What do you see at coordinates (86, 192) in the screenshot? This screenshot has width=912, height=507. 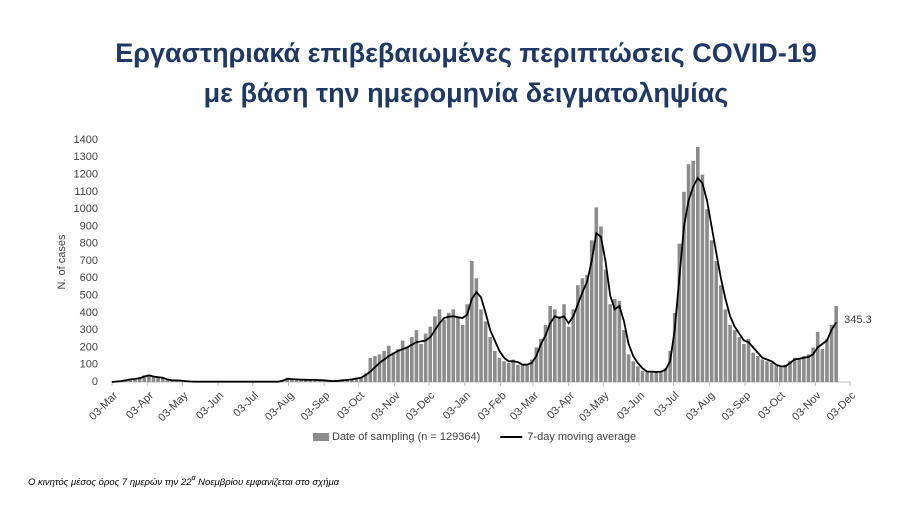 I see `y-tick-label: 1100` at bounding box center [86, 192].